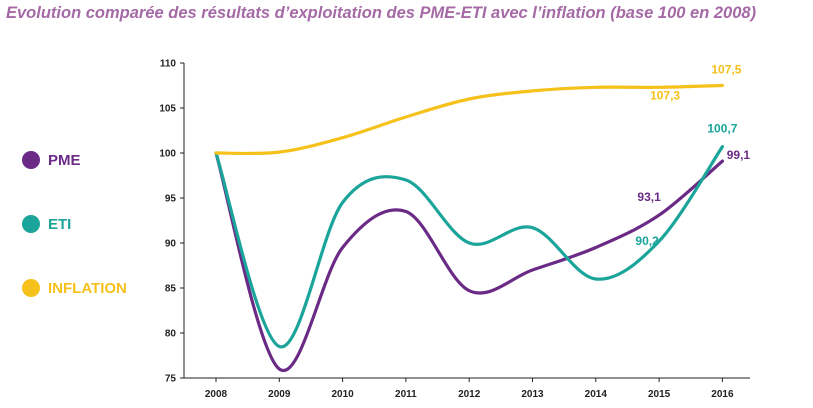 The width and height of the screenshot is (813, 408). Describe the element at coordinates (167, 109) in the screenshot. I see `y-tick-label: 105` at that location.